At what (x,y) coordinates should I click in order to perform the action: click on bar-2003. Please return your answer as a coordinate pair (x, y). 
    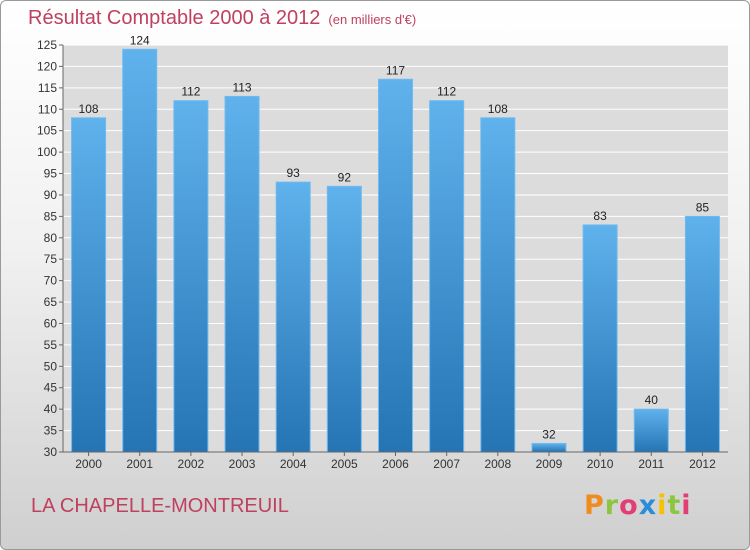
    Looking at the image, I should click on (242, 274).